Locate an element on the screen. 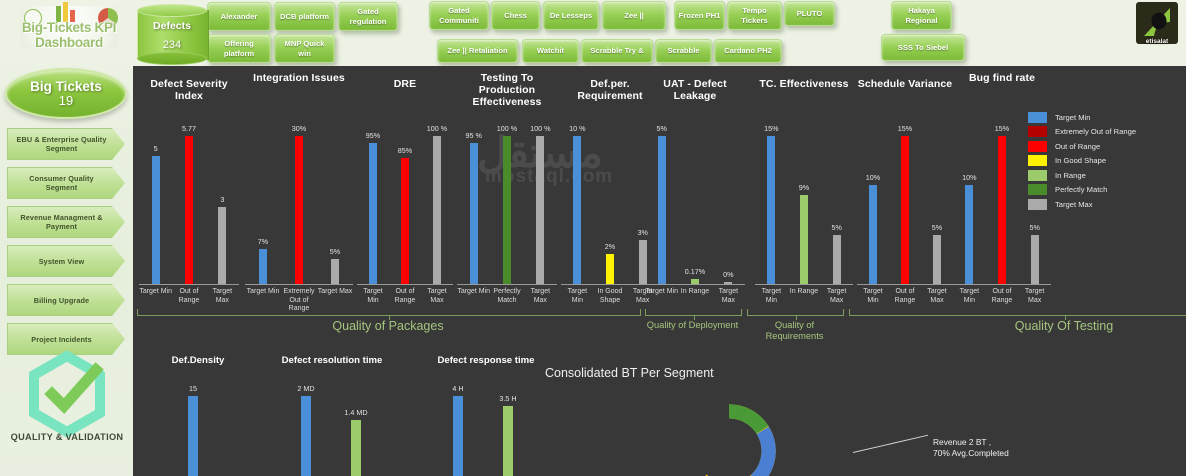 The height and width of the screenshot is (476, 1186). project-chip-11: Offering platform is located at coordinates (239, 48).